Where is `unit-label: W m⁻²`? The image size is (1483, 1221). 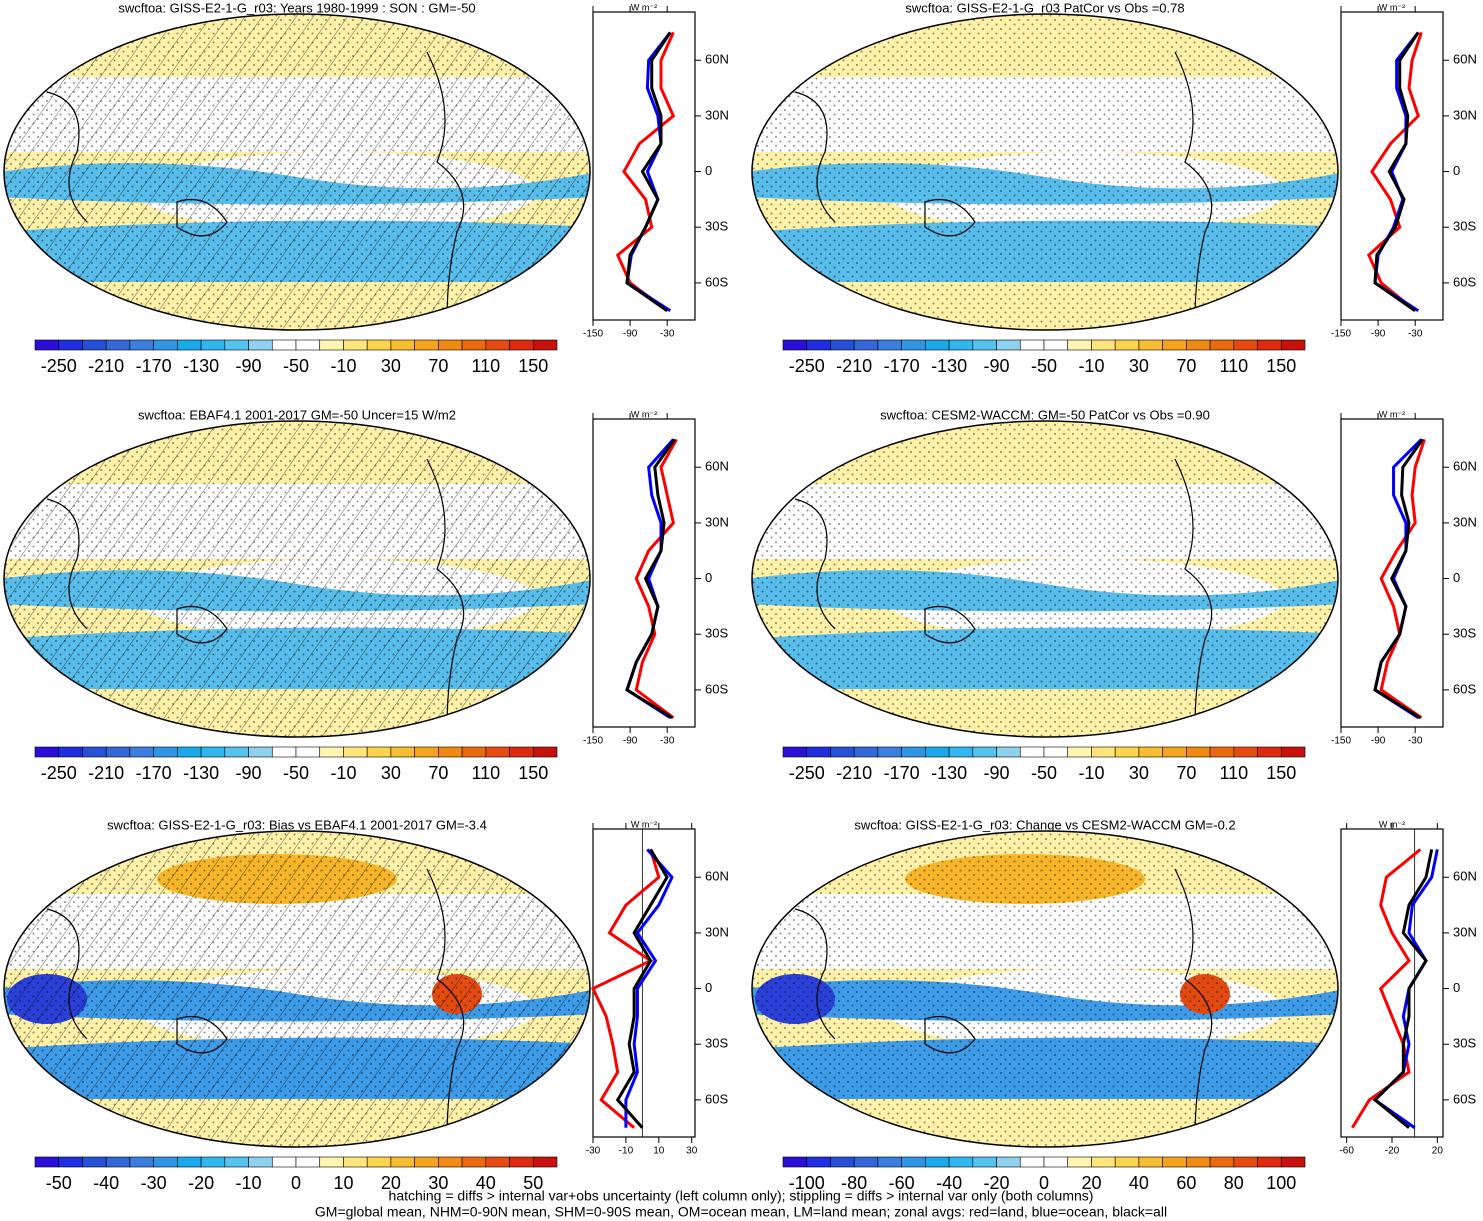 unit-label: W m⁻² is located at coordinates (644, 414).